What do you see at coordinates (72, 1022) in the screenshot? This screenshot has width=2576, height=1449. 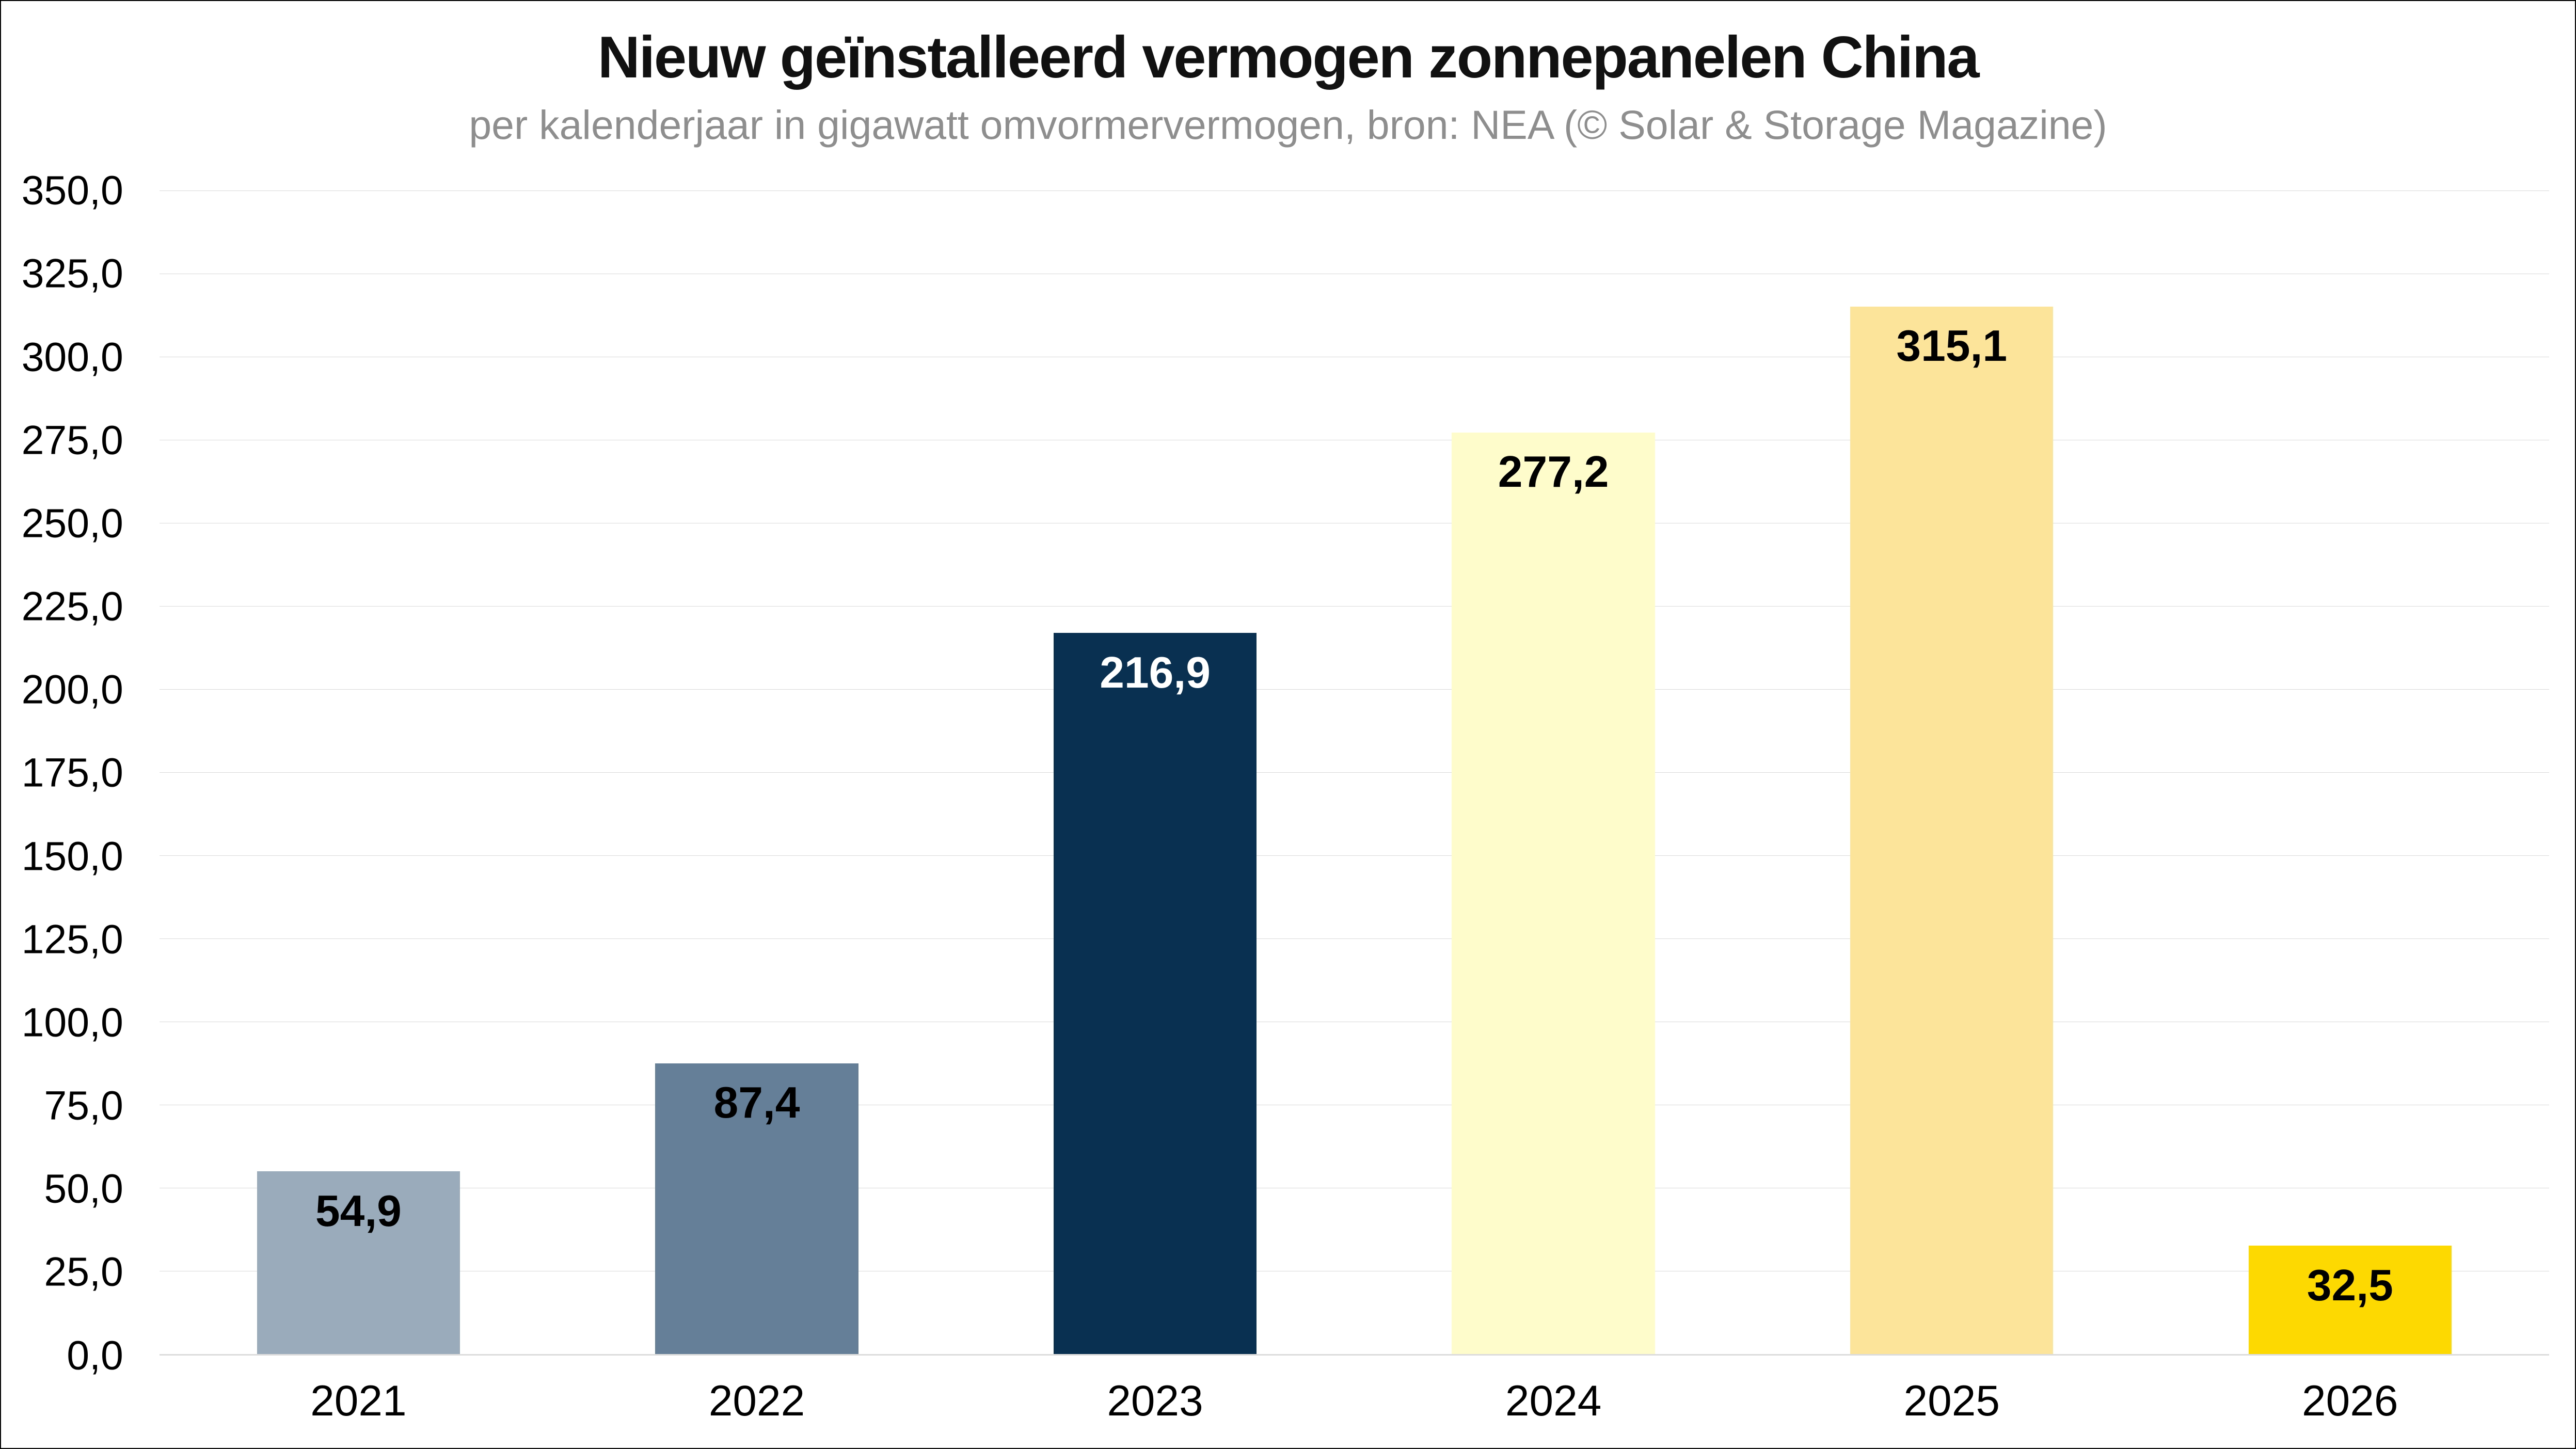 I see `y-tick-label: 100,0` at bounding box center [72, 1022].